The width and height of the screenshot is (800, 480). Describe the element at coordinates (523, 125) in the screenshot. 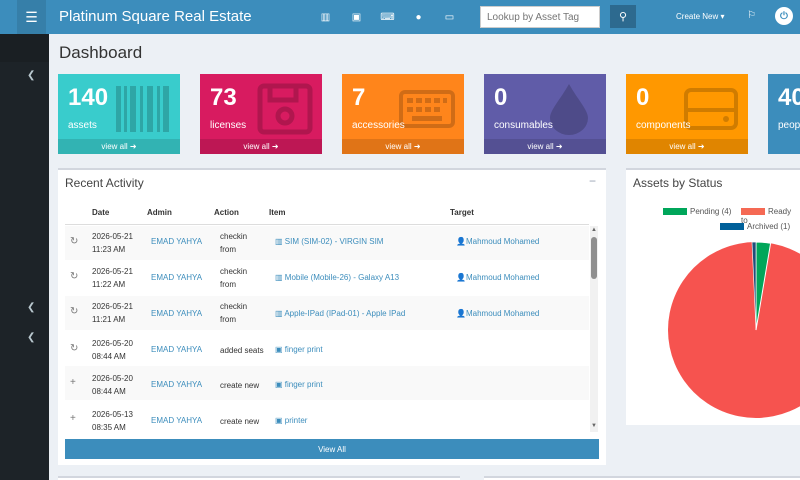

I see `stat-label: consumables` at that location.